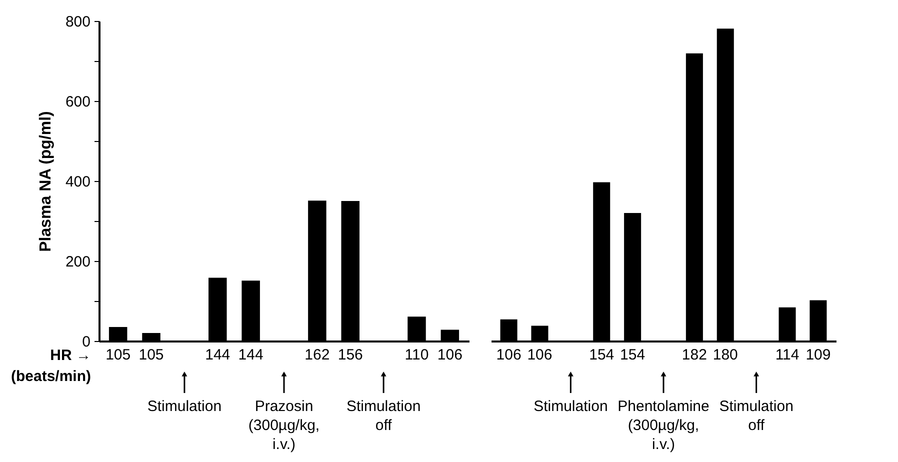  I want to click on x-tick-label: 109, so click(818, 355).